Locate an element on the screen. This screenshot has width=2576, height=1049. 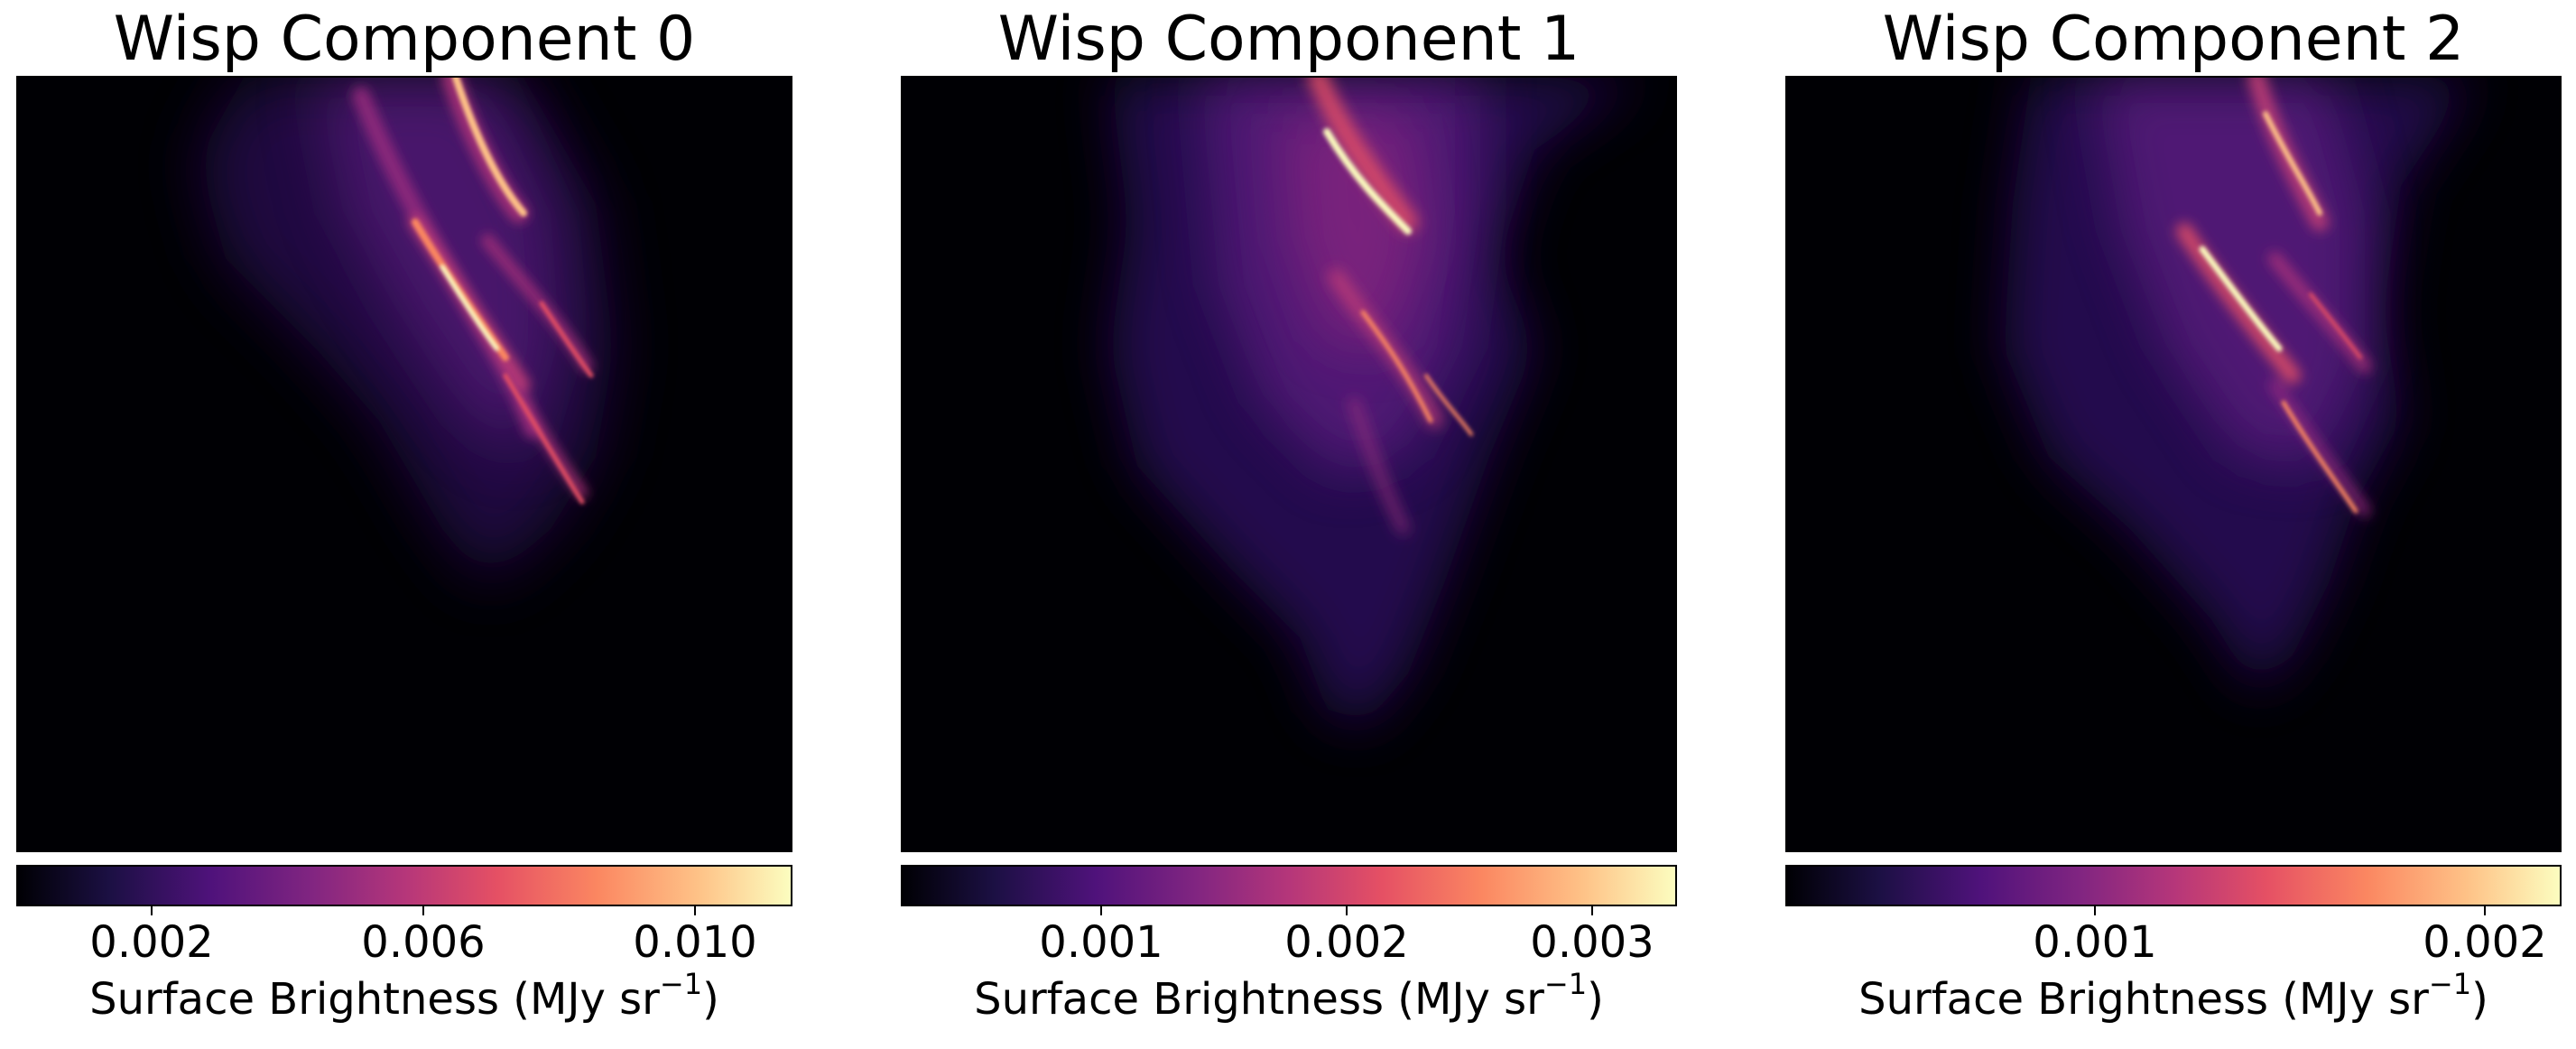
panel-title: Wisp Component 1 is located at coordinates (1288, 39).